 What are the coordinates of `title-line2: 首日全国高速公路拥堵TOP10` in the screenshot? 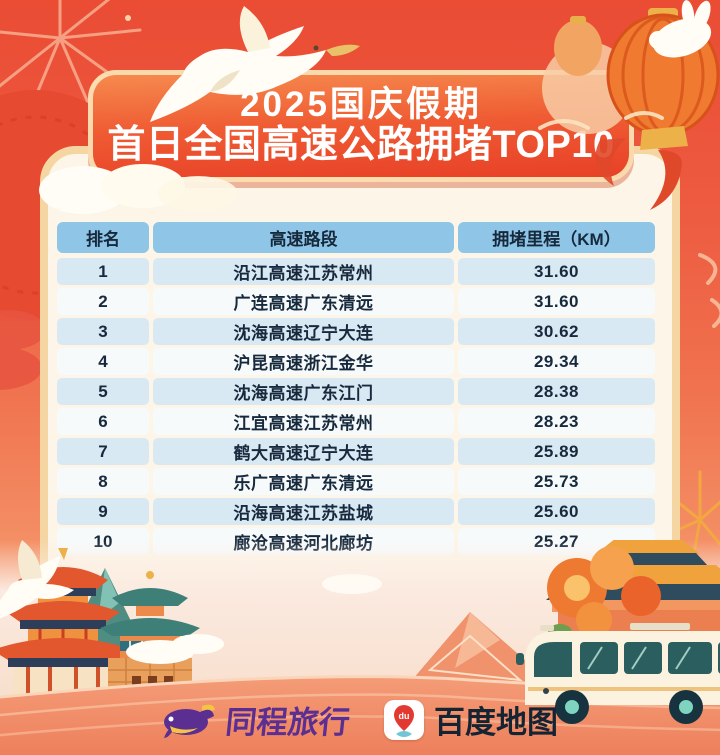 It's located at (361, 144).